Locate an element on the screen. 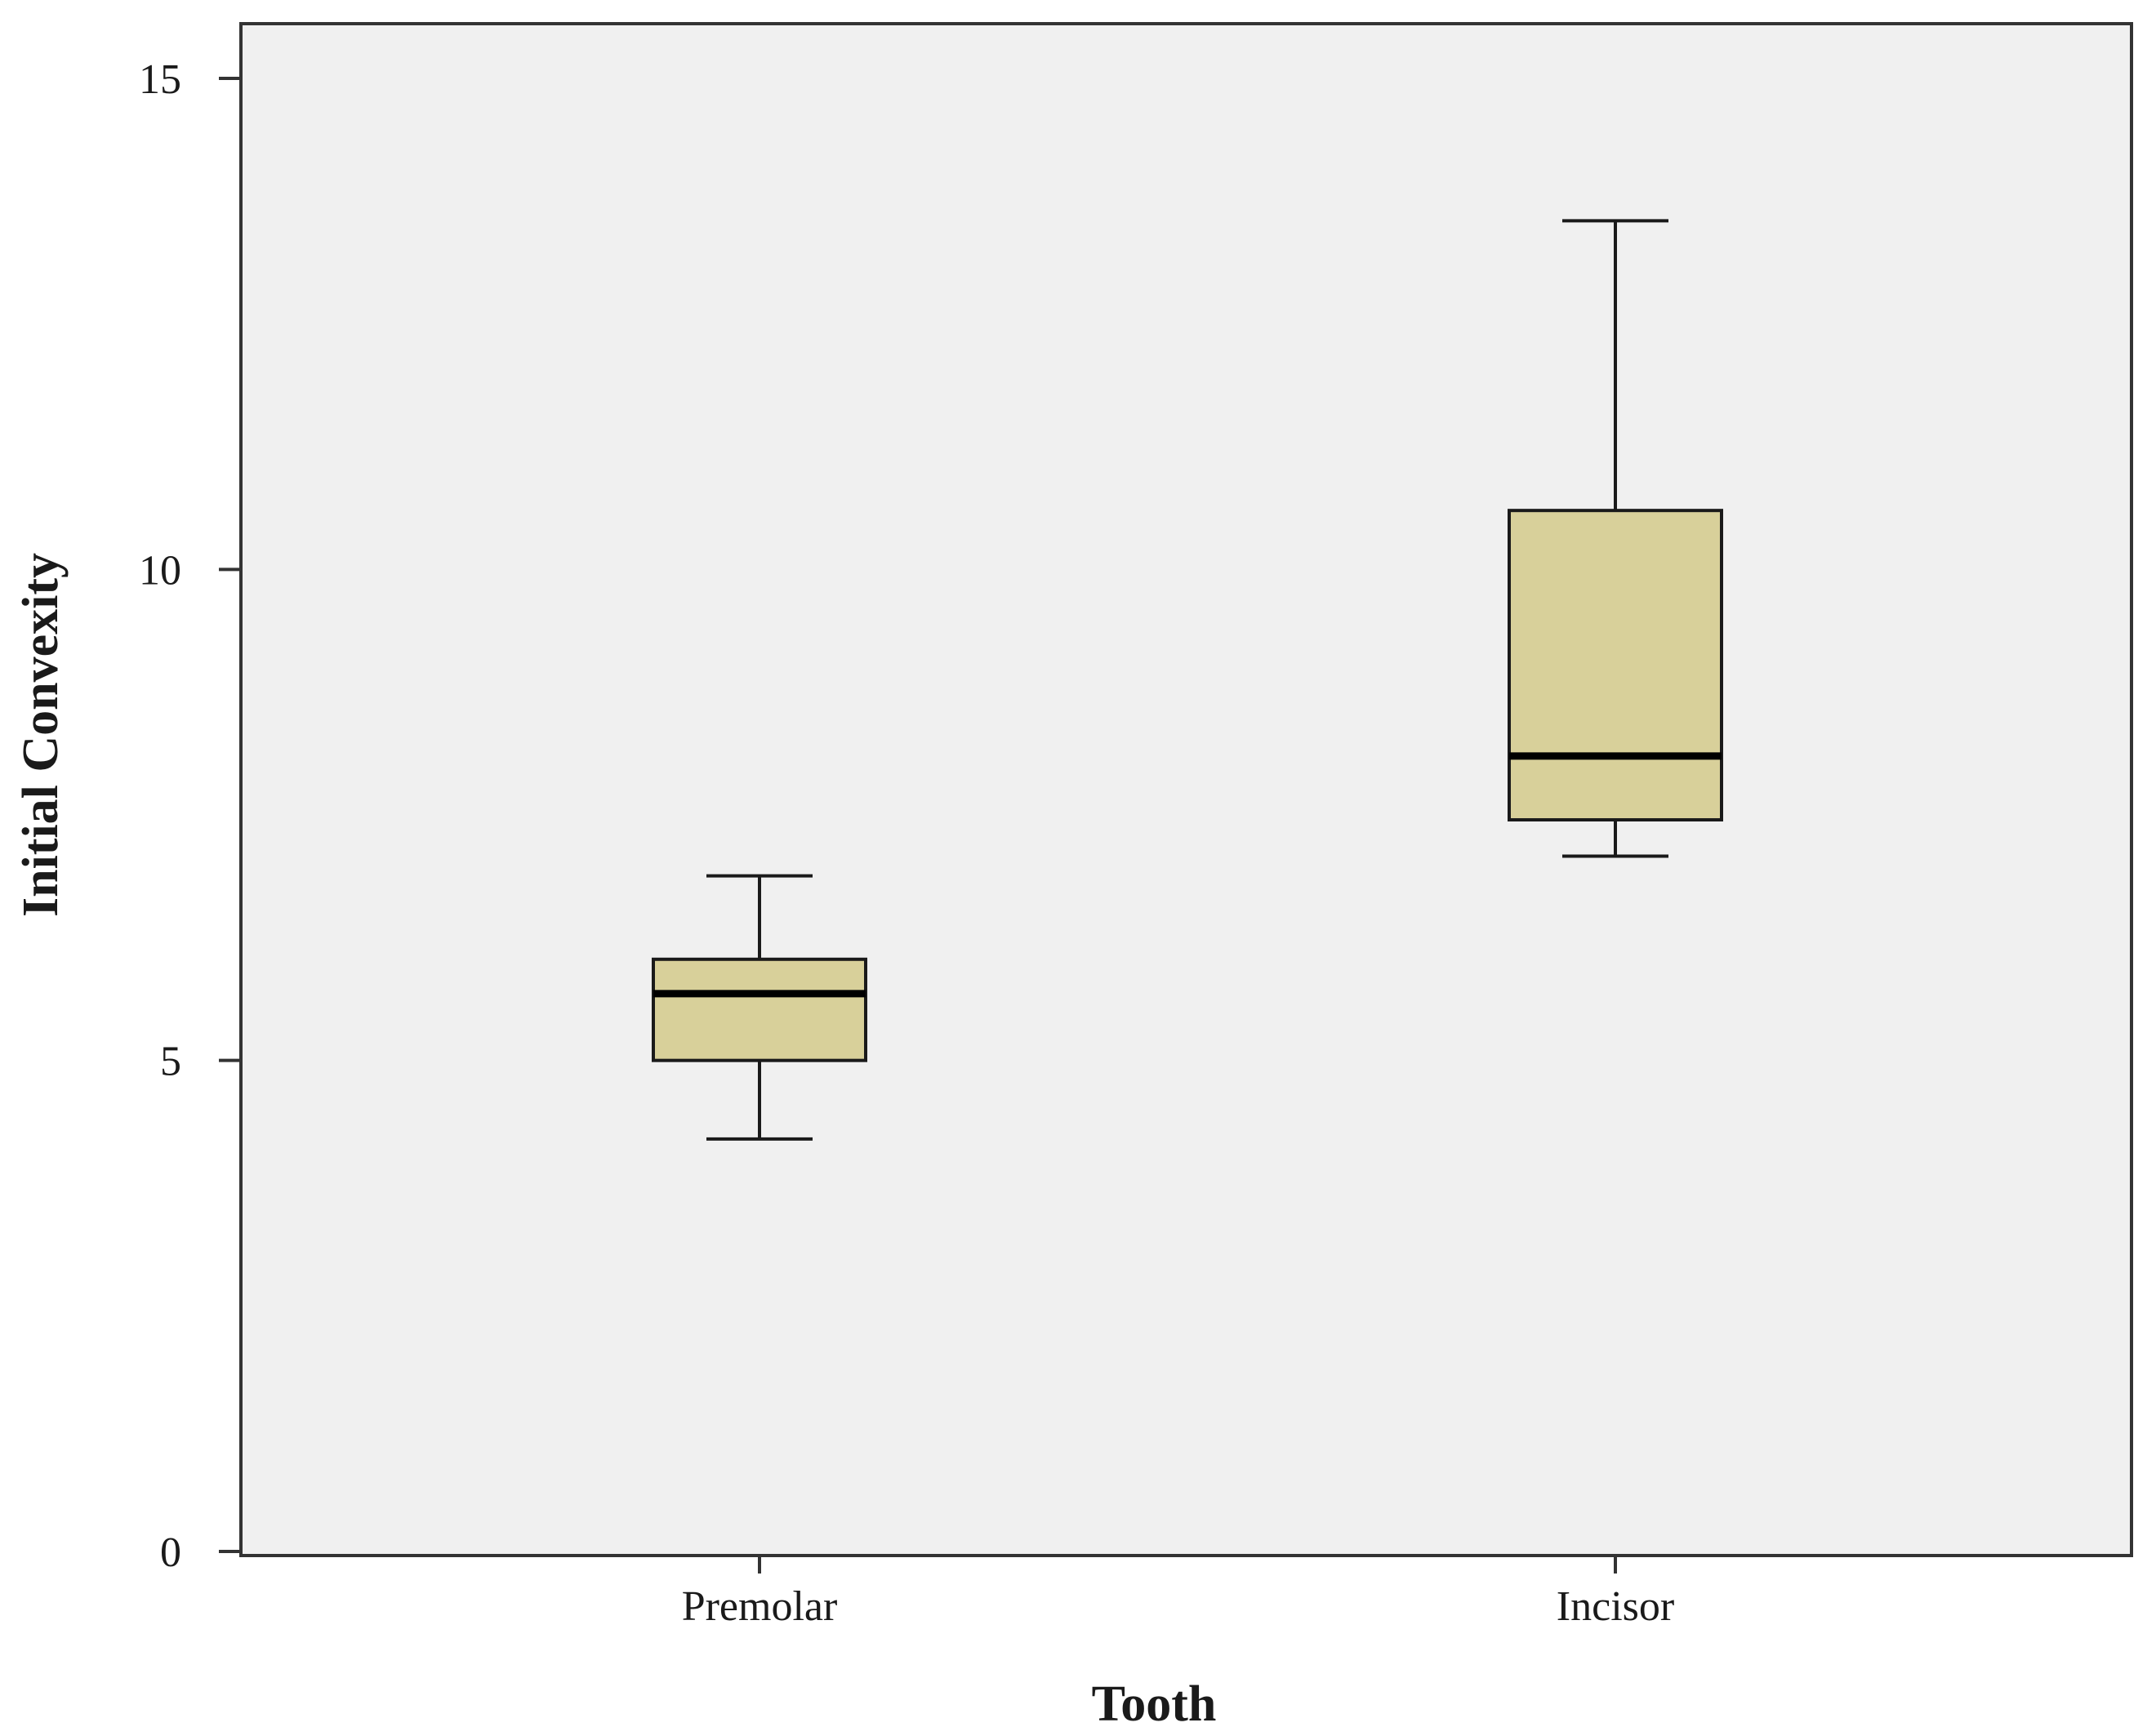 This screenshot has width=2156, height=1736. y-axis: 0 5 10 15 is located at coordinates (190, 816).